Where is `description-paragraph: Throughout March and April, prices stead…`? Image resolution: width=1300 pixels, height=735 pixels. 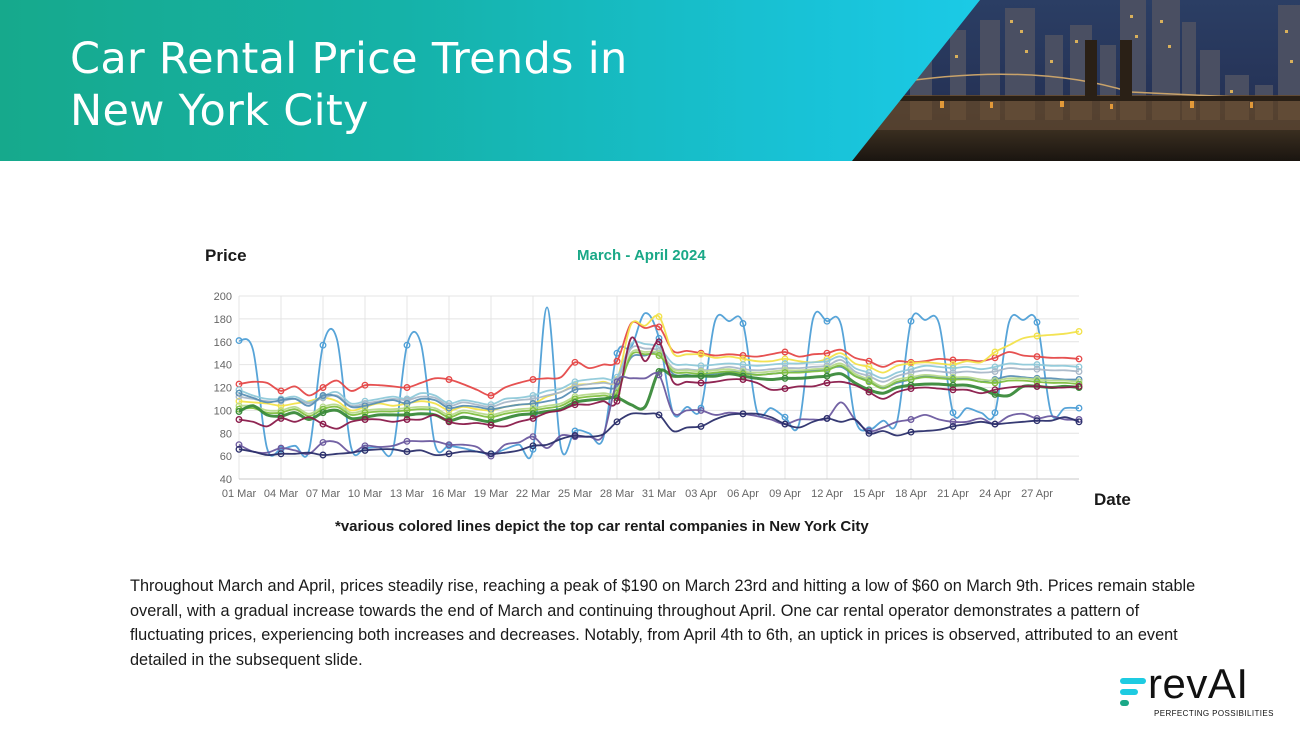
description-paragraph: Throughout March and April, prices stead… is located at coordinates (663, 623).